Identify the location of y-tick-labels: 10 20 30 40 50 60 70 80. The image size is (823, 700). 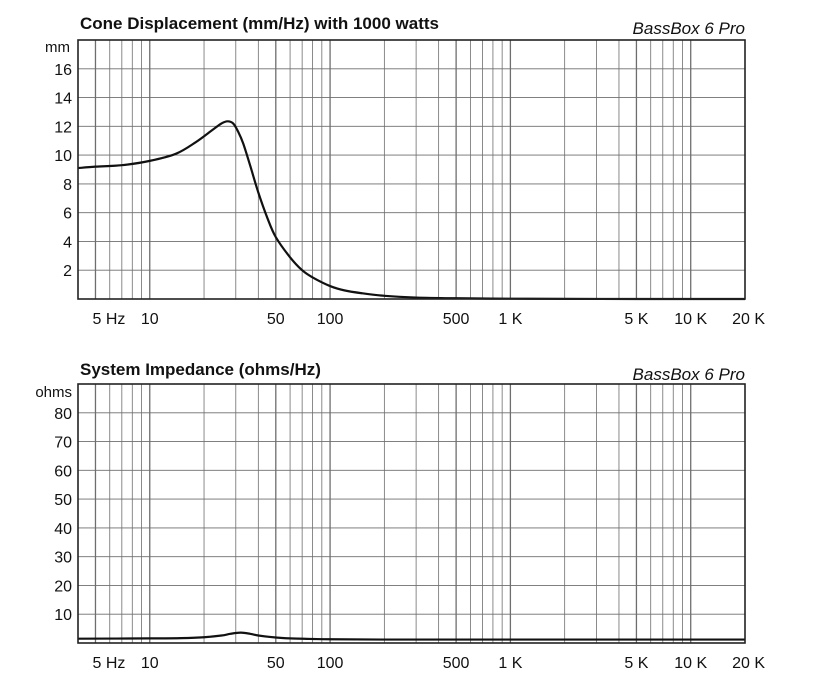
(63, 515).